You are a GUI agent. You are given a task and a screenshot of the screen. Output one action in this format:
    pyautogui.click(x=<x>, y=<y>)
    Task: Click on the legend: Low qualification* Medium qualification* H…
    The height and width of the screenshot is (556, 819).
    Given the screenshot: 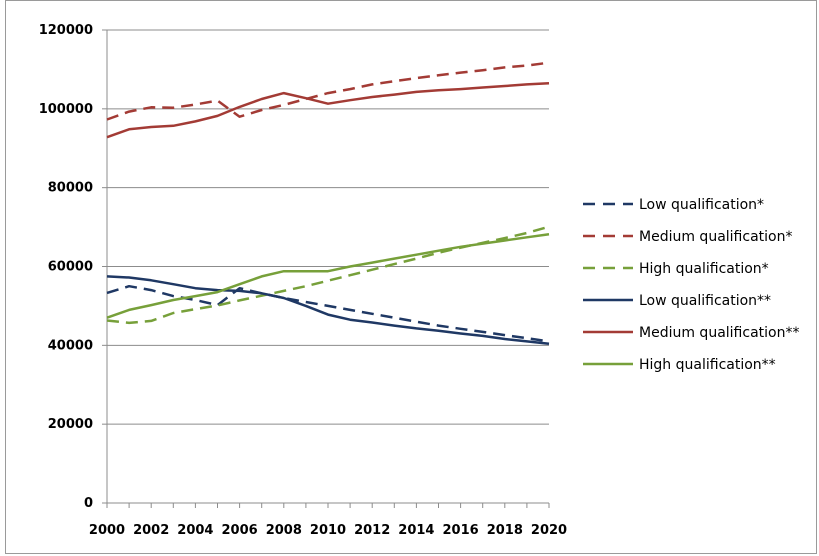 What is the action you would take?
    pyautogui.click(x=691, y=285)
    